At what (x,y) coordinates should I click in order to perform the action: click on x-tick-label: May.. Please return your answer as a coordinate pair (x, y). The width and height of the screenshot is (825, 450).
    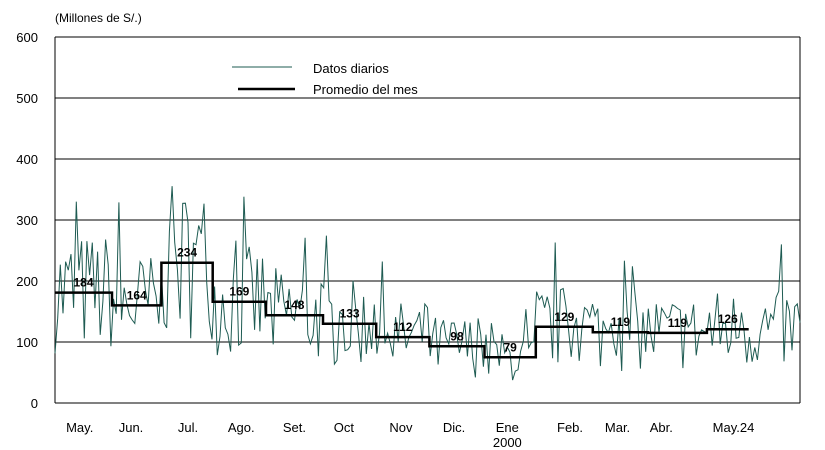
    Looking at the image, I should click on (79, 427).